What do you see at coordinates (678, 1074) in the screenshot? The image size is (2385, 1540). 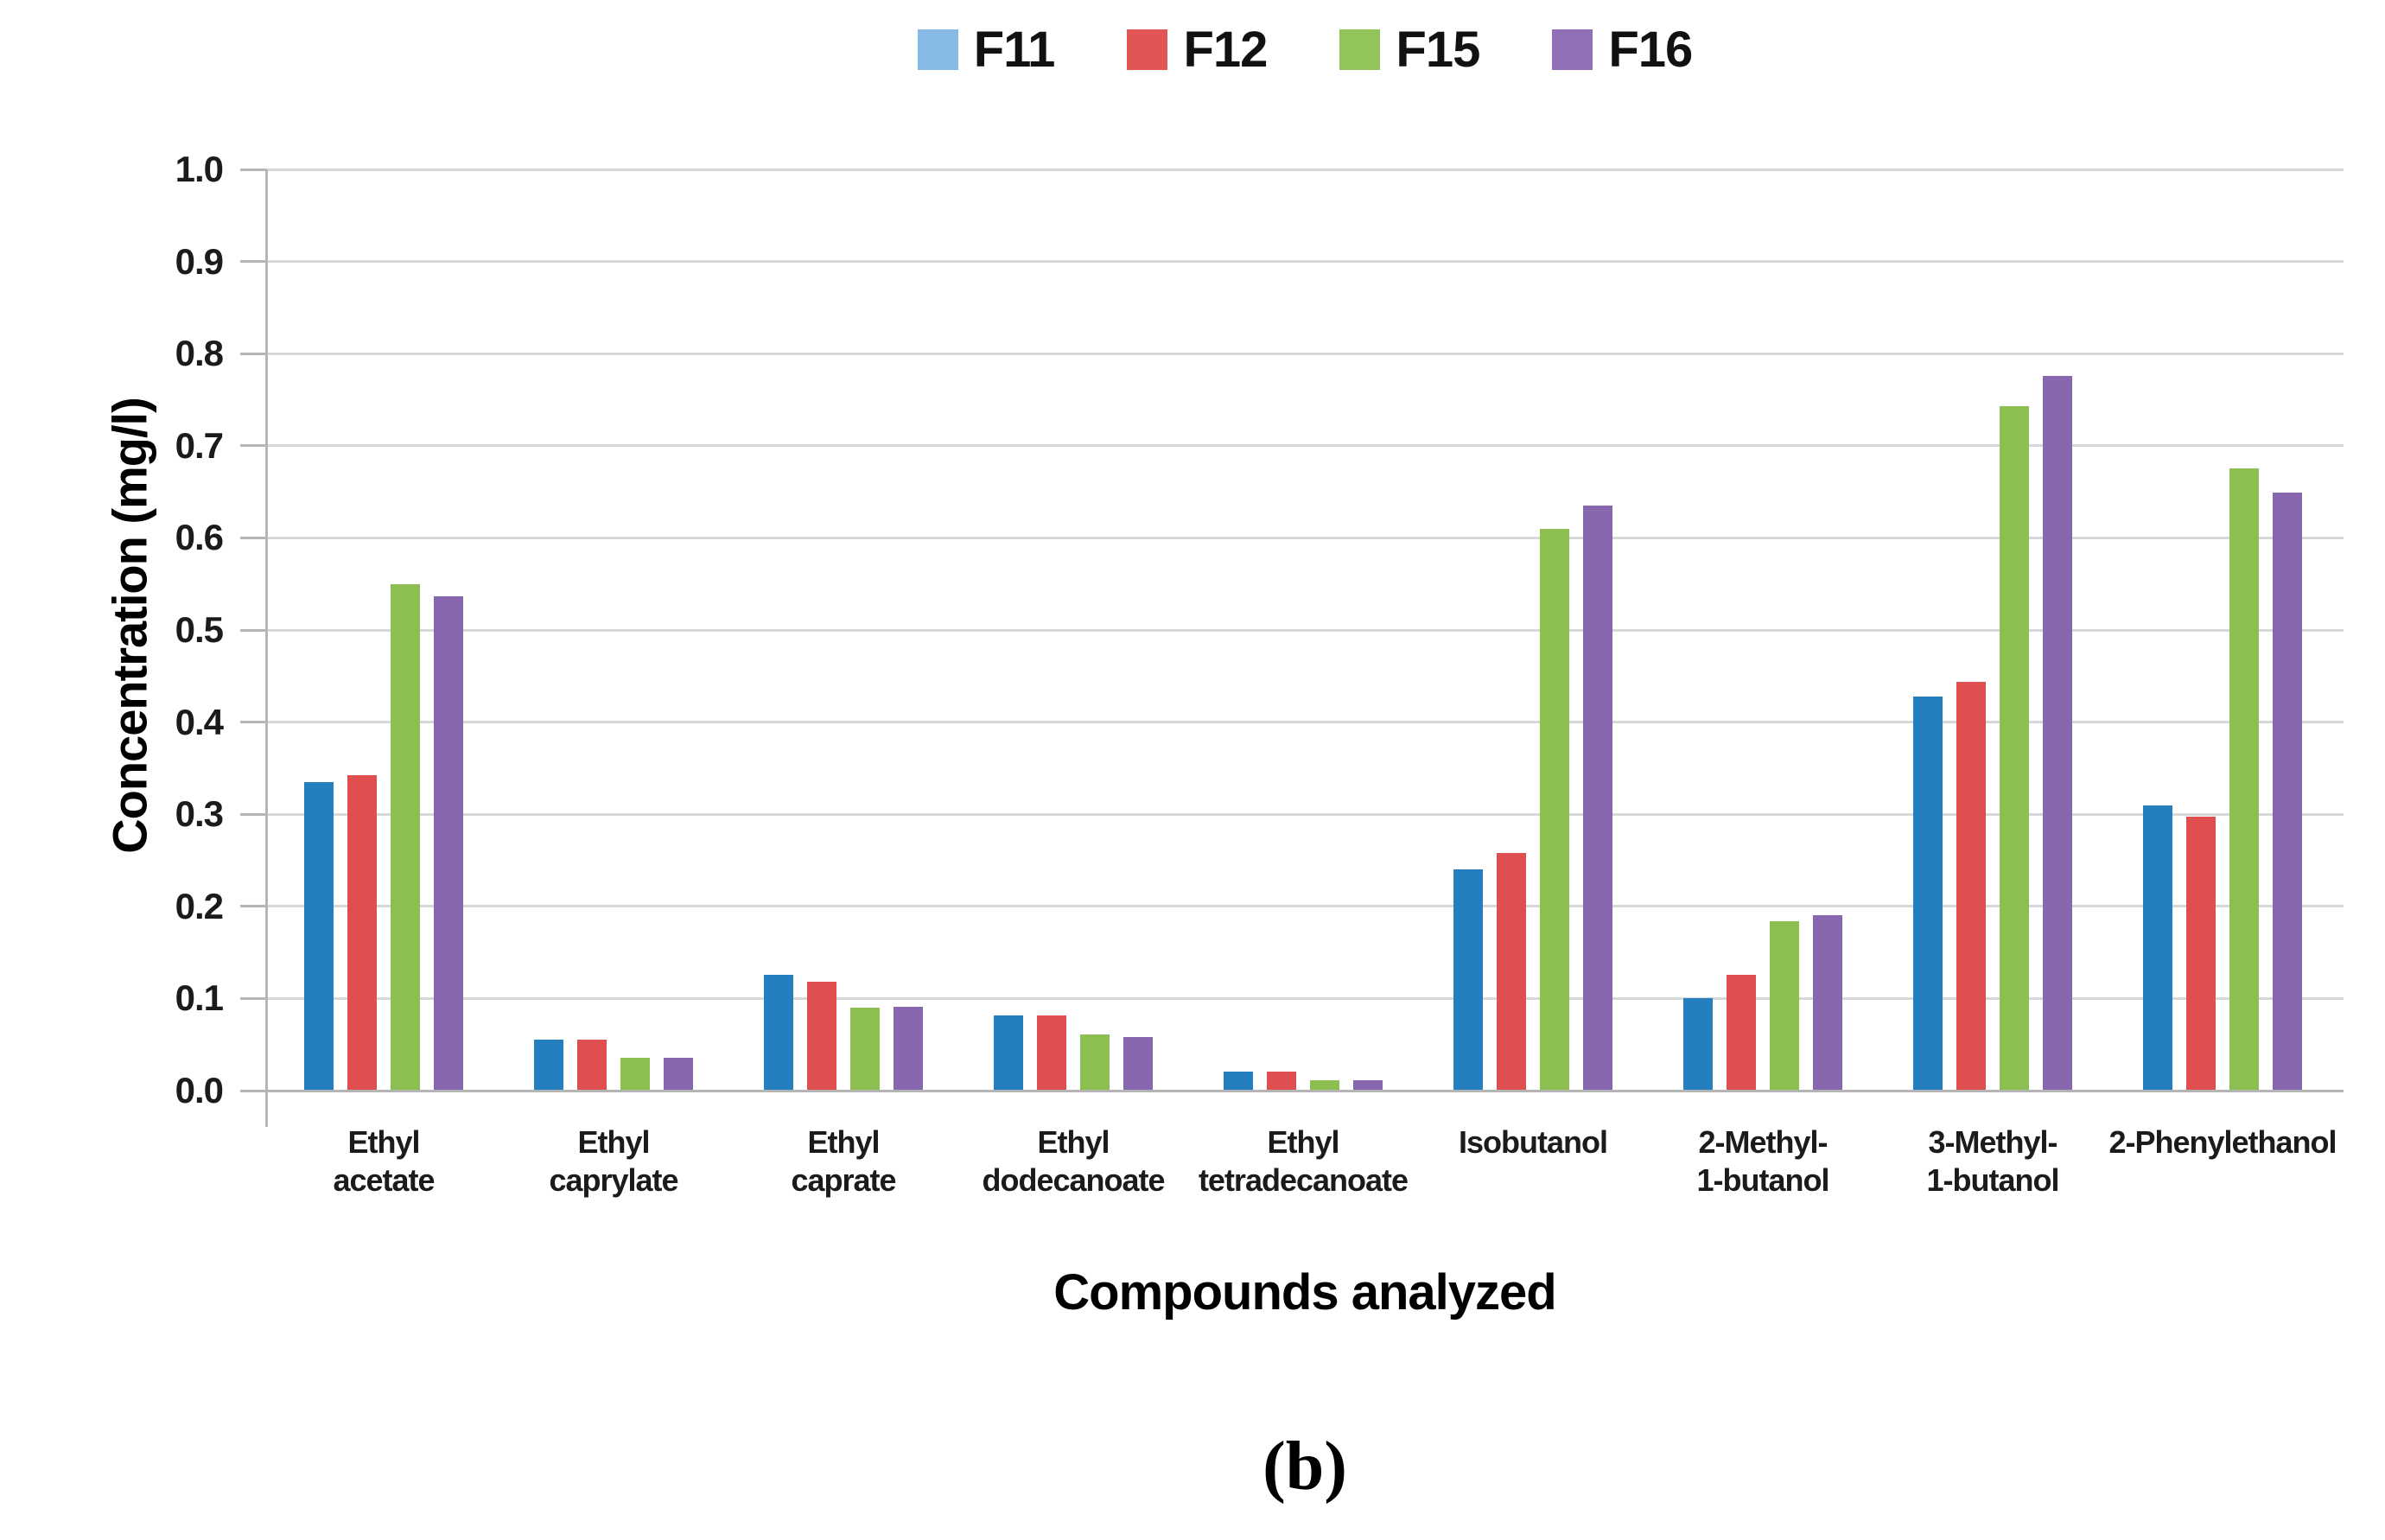 I see `bar-F16-ethyl-caprylate` at bounding box center [678, 1074].